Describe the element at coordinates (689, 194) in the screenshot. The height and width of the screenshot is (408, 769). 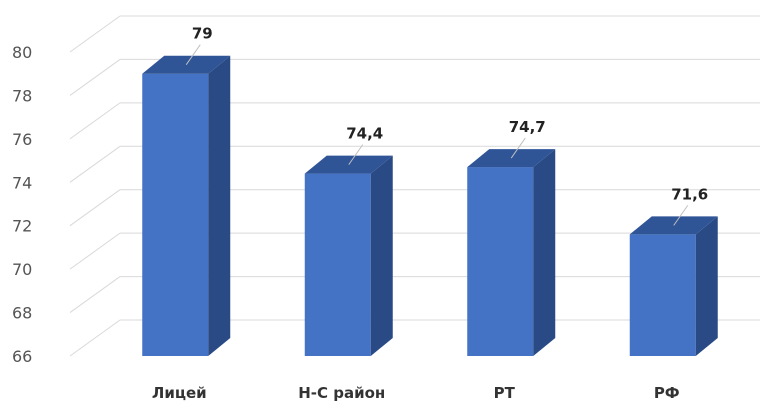
I see `data-label: 71,6` at that location.